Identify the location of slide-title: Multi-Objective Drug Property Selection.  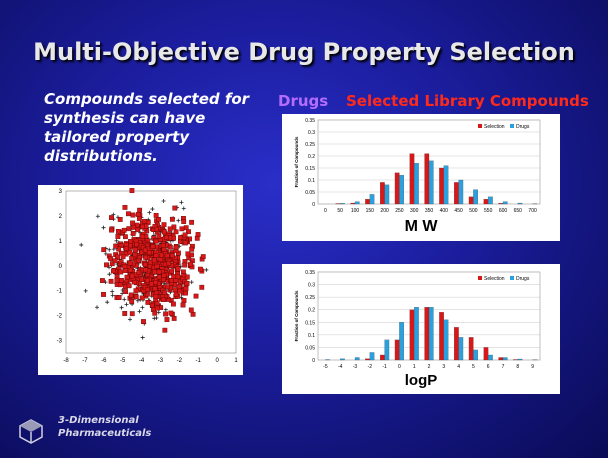
(304, 52).